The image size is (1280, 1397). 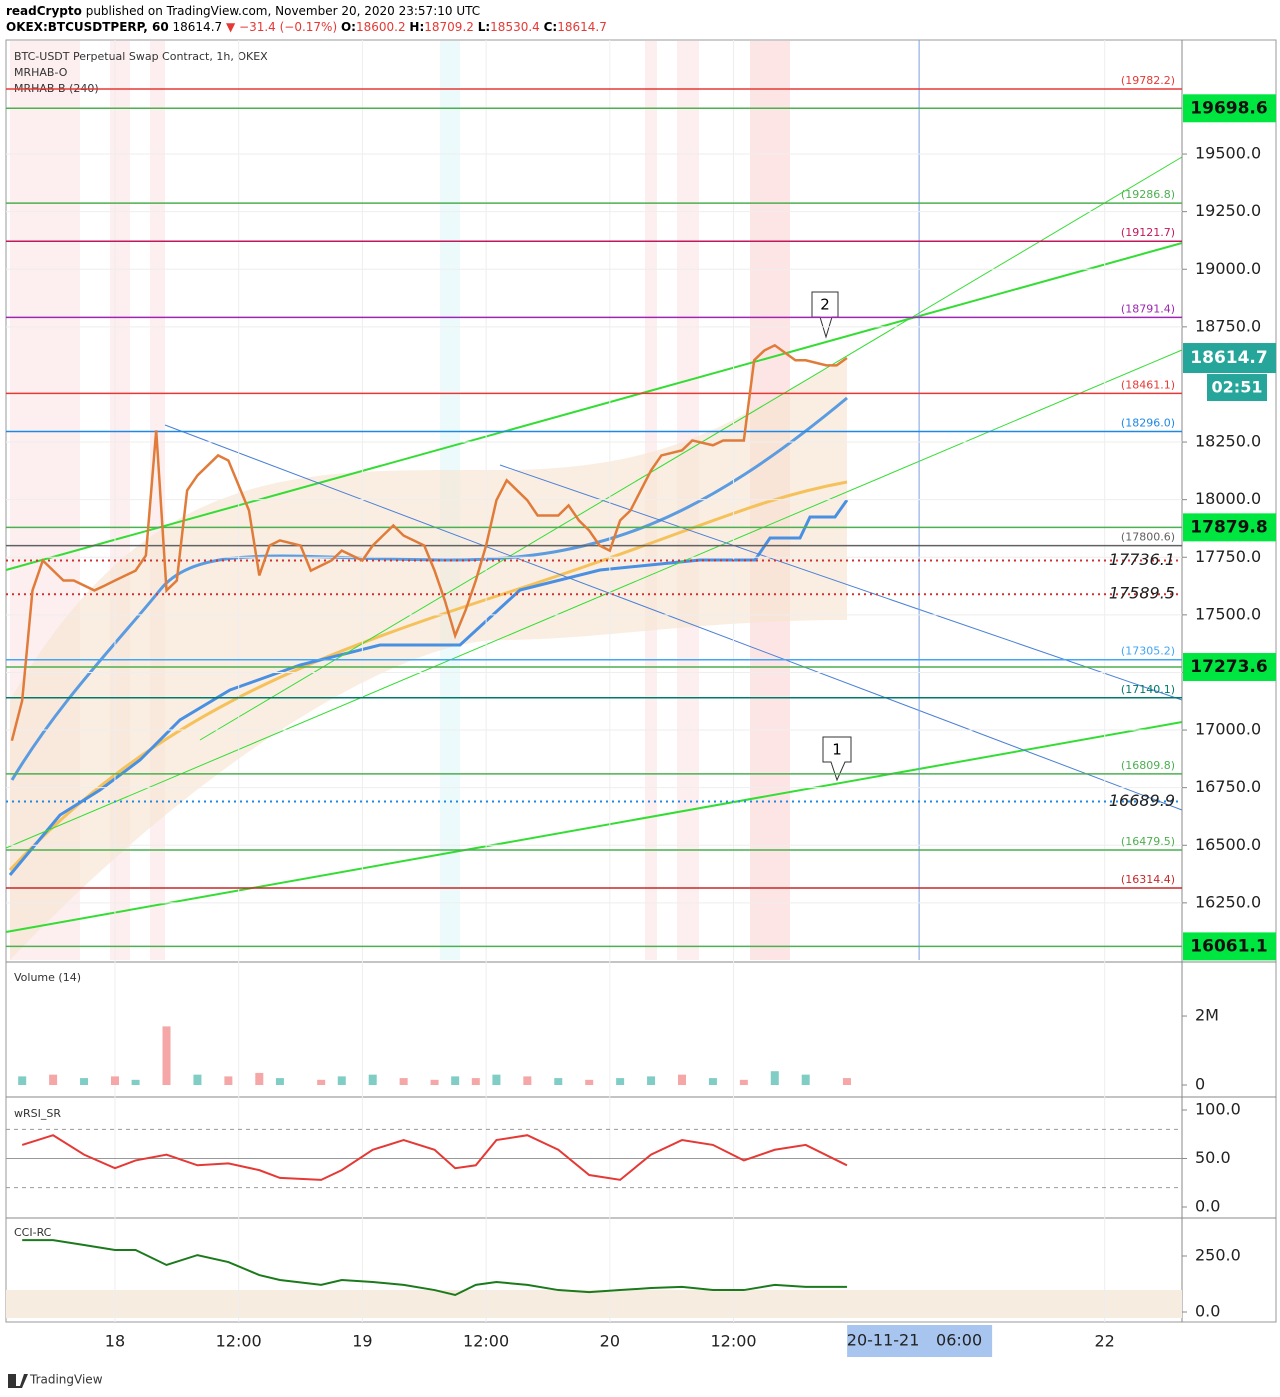 I want to click on y-tick-label: 18250.0, so click(x=1228, y=441).